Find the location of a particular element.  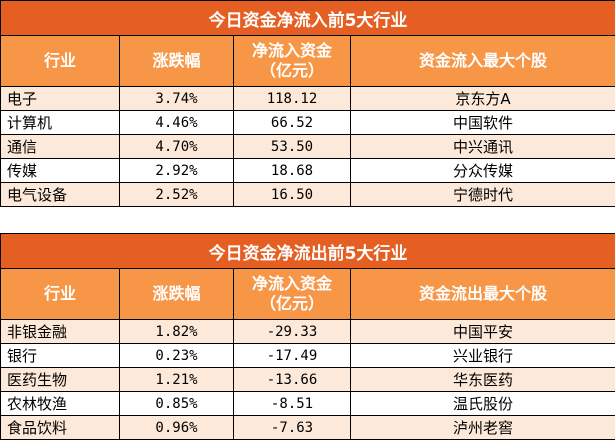

table-row: 电气设备 2.52% 16.50 宁德时代 is located at coordinates (307, 194).